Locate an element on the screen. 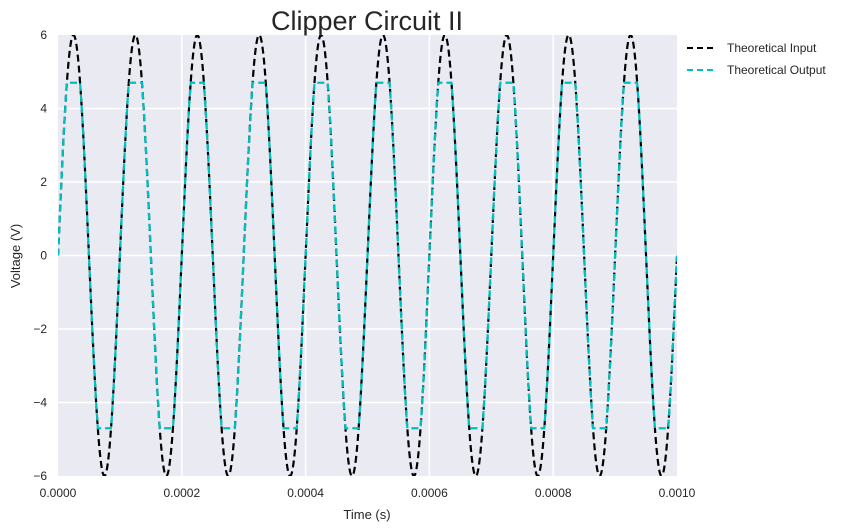  legend: Theoretical Input Theoretical Output is located at coordinates (756, 59).